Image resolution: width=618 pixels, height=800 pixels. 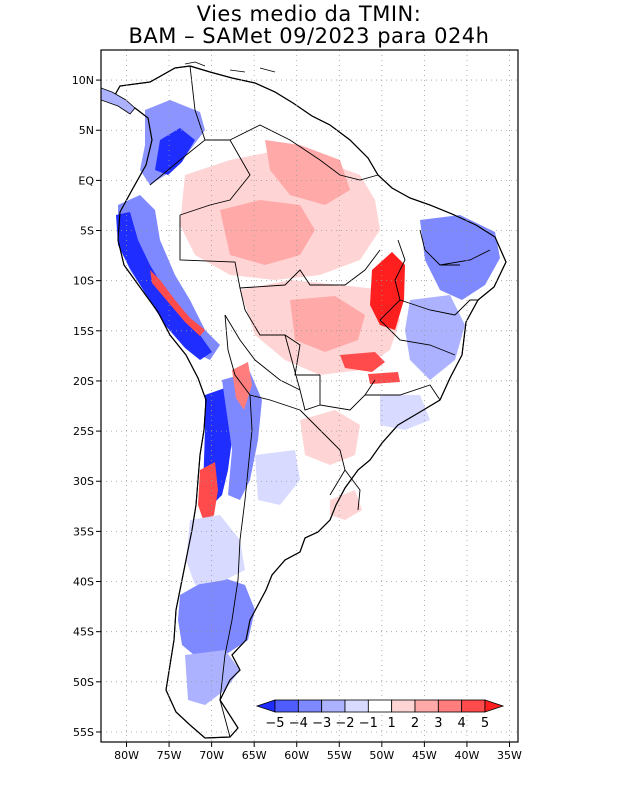 What do you see at coordinates (344, 723) in the screenshot?
I see `colorbar-label: −2` at bounding box center [344, 723].